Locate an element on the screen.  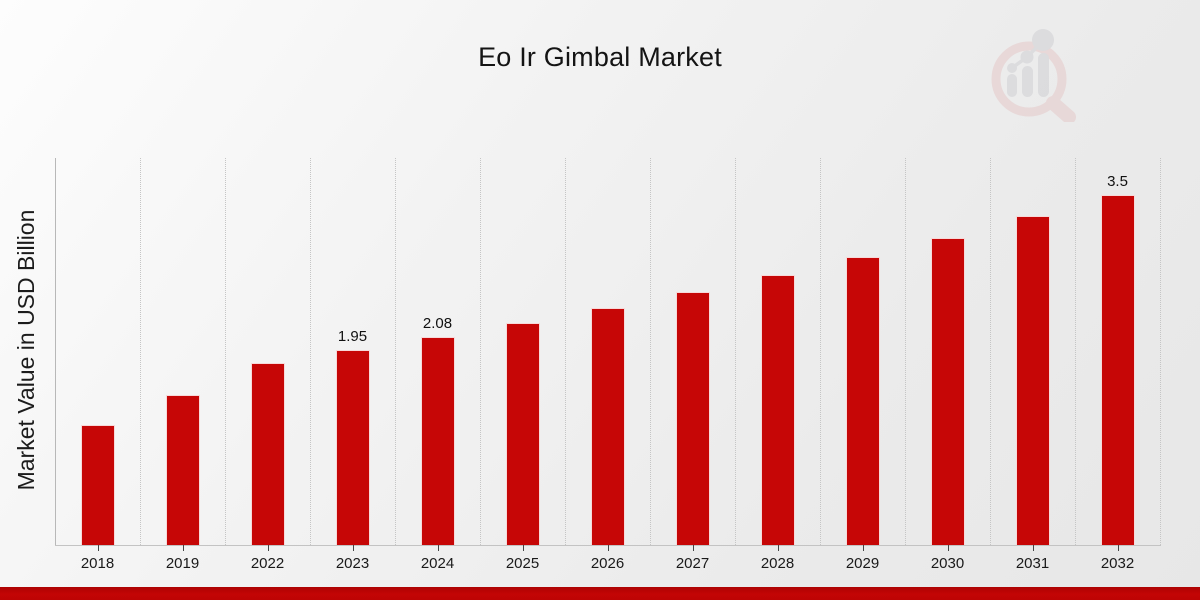
x-tick-label-2022: 2022 is located at coordinates (267, 563).